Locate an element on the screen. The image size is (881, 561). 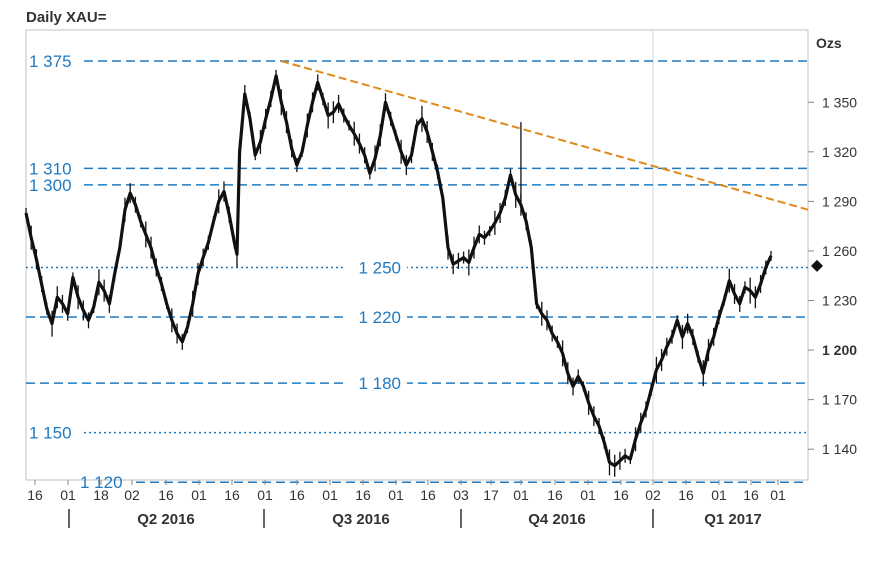
level-label-1150: 1 150 is located at coordinates (50, 433).